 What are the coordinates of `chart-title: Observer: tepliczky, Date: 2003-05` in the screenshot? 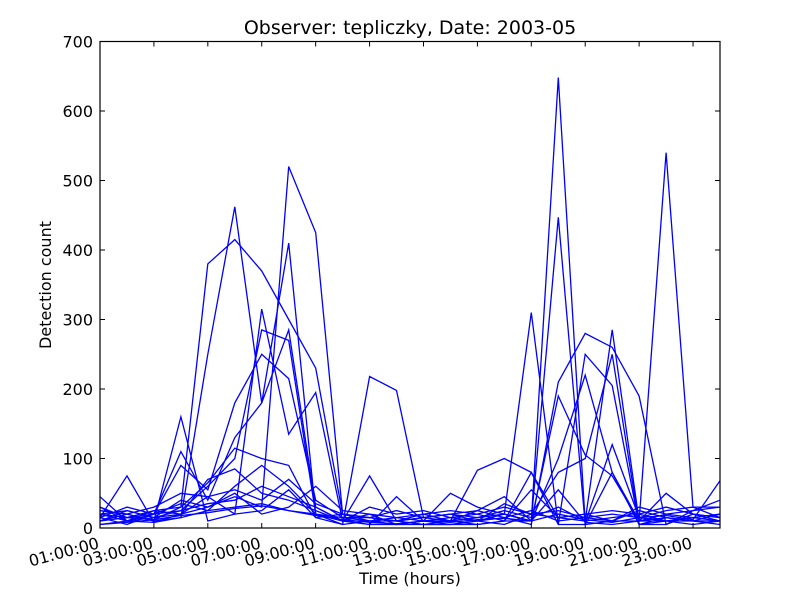 It's located at (410, 28).